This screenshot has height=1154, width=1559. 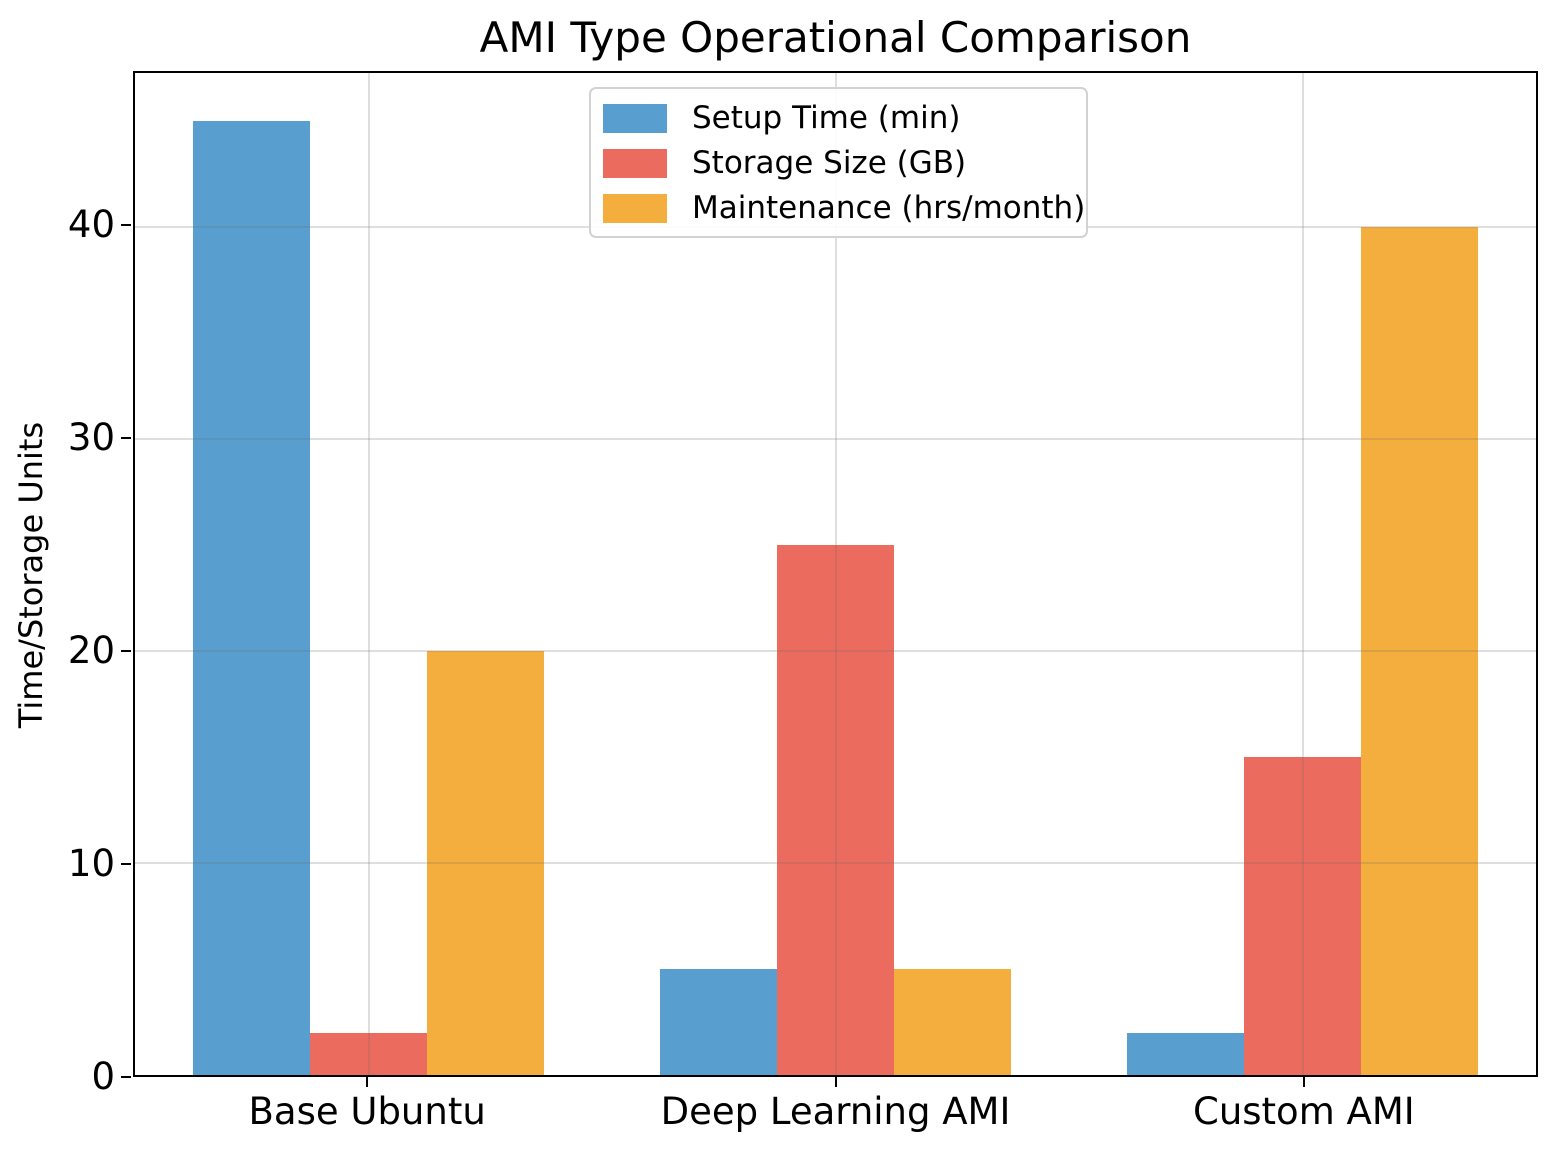 I want to click on legend-row-3: Maintenance (hrs/month), so click(x=844, y=208).